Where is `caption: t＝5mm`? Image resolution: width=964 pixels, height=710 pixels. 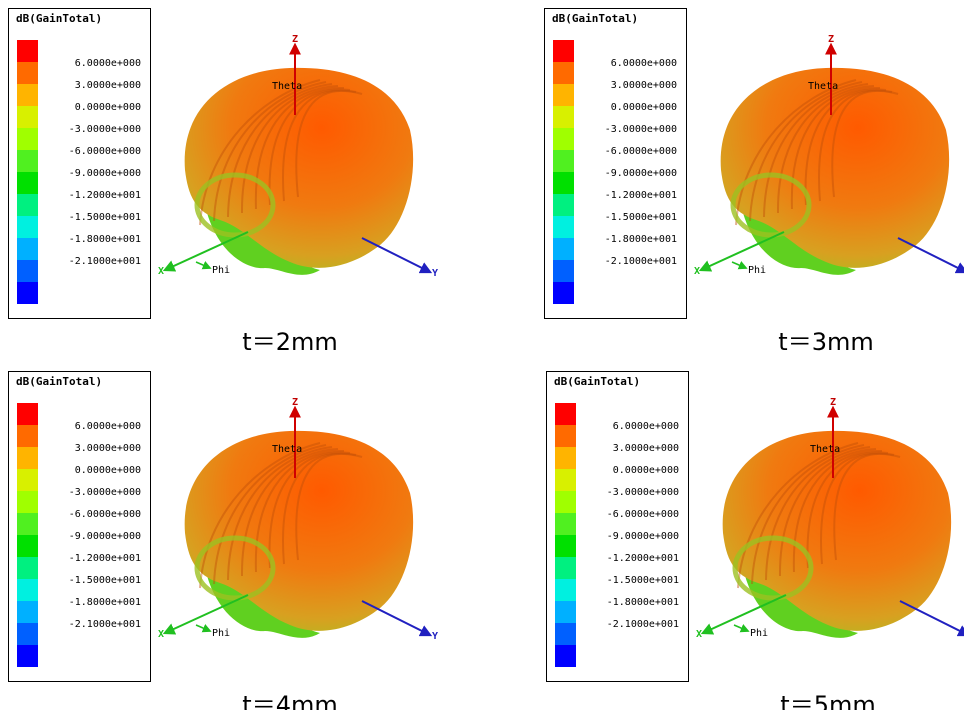
caption: t＝5mm is located at coordinates (827, 700).